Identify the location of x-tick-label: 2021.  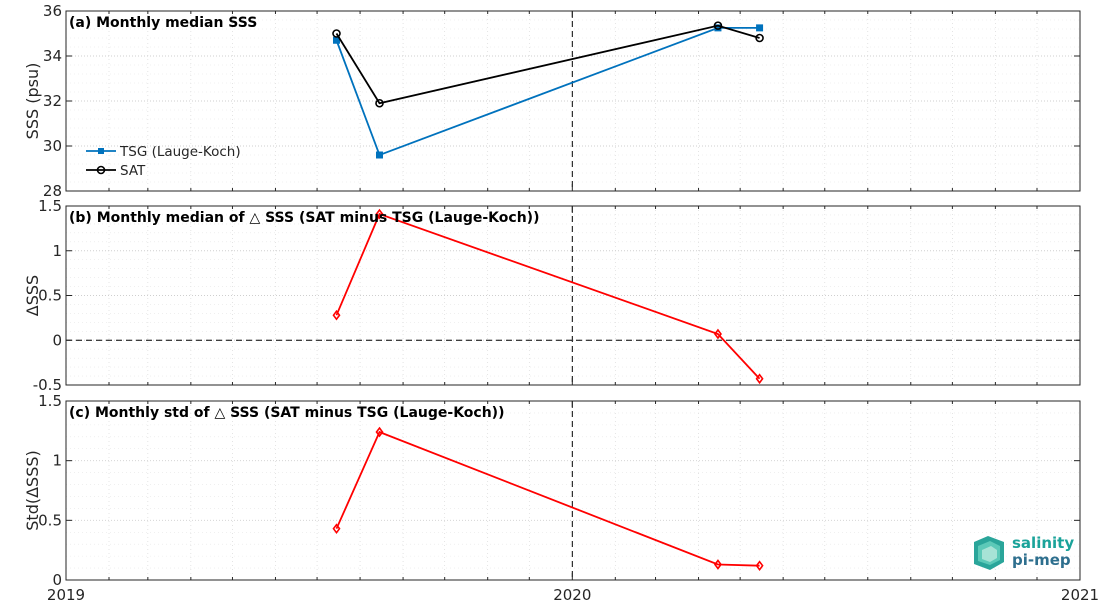
(1080, 595).